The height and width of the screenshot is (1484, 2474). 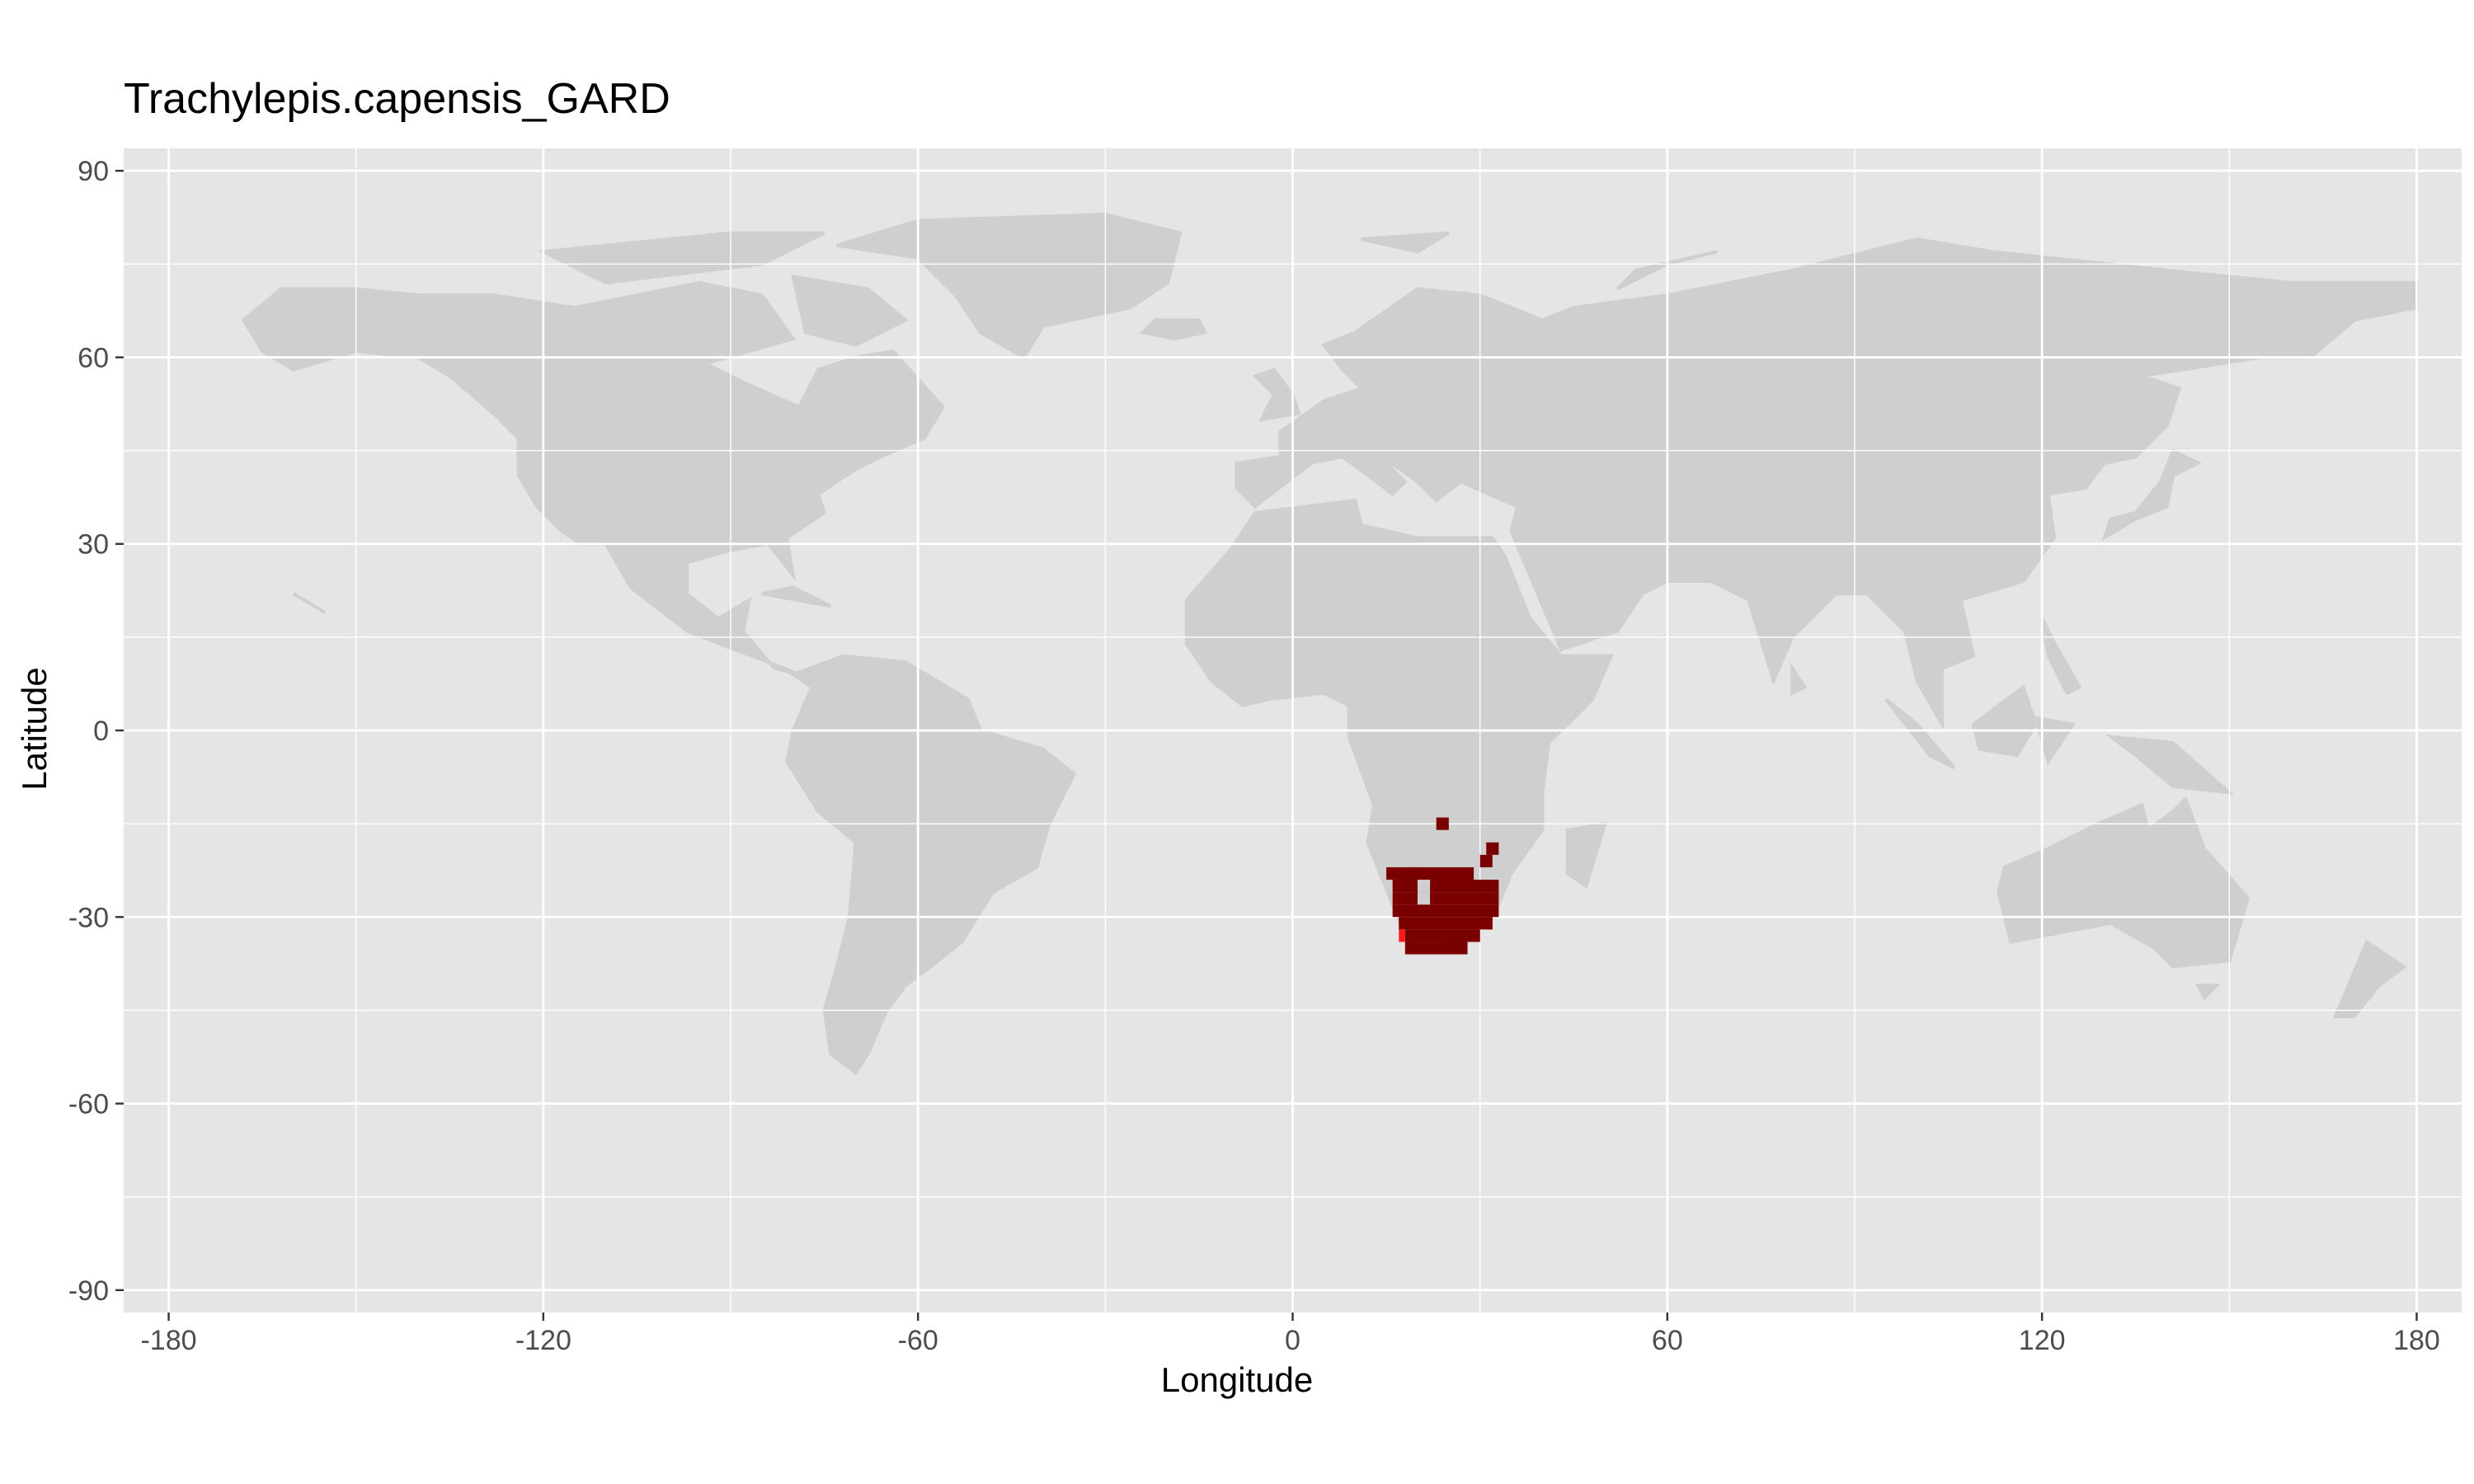 I want to click on y-tick-label: 90, so click(x=93, y=171).